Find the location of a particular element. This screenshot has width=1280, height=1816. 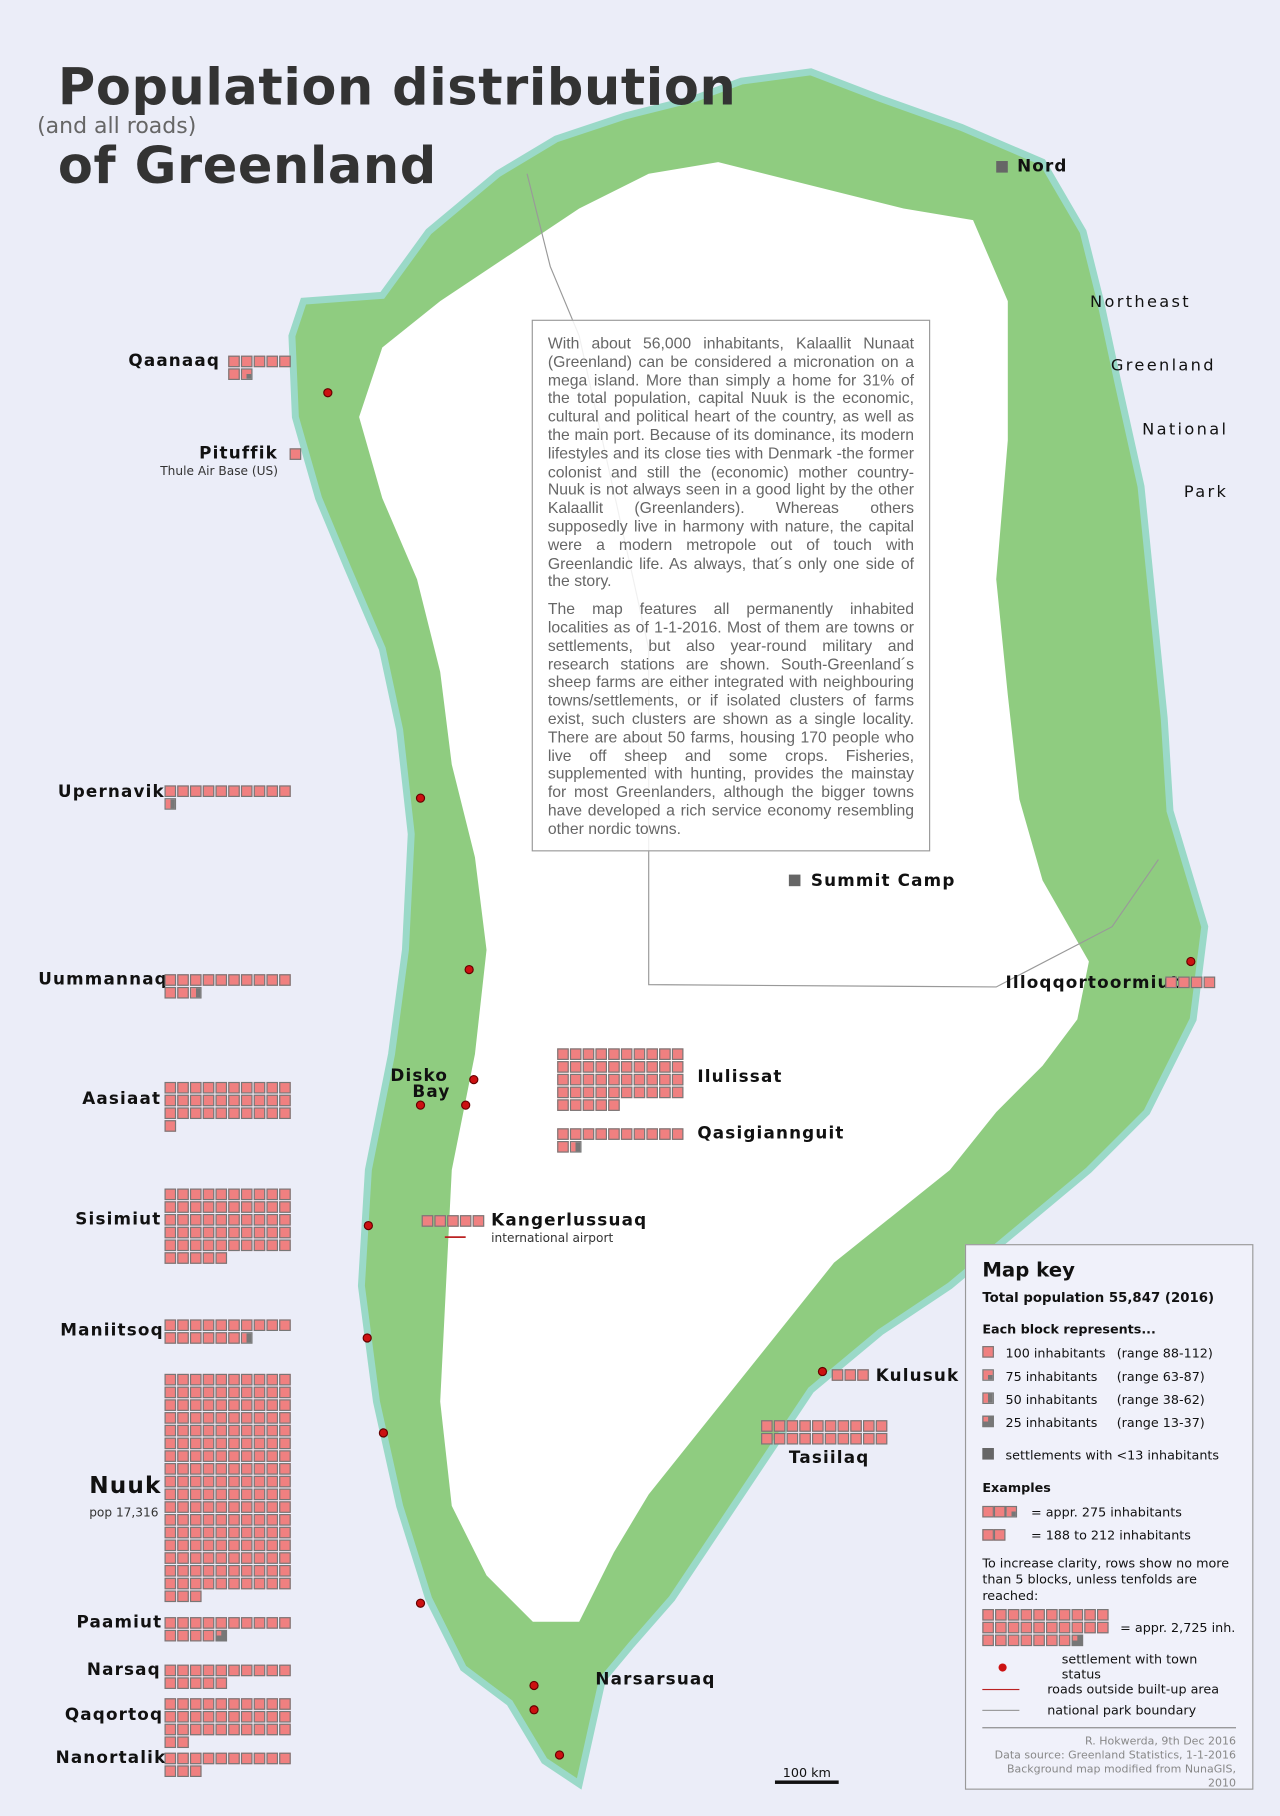

blocks-tasiilaq is located at coordinates (824, 1432).